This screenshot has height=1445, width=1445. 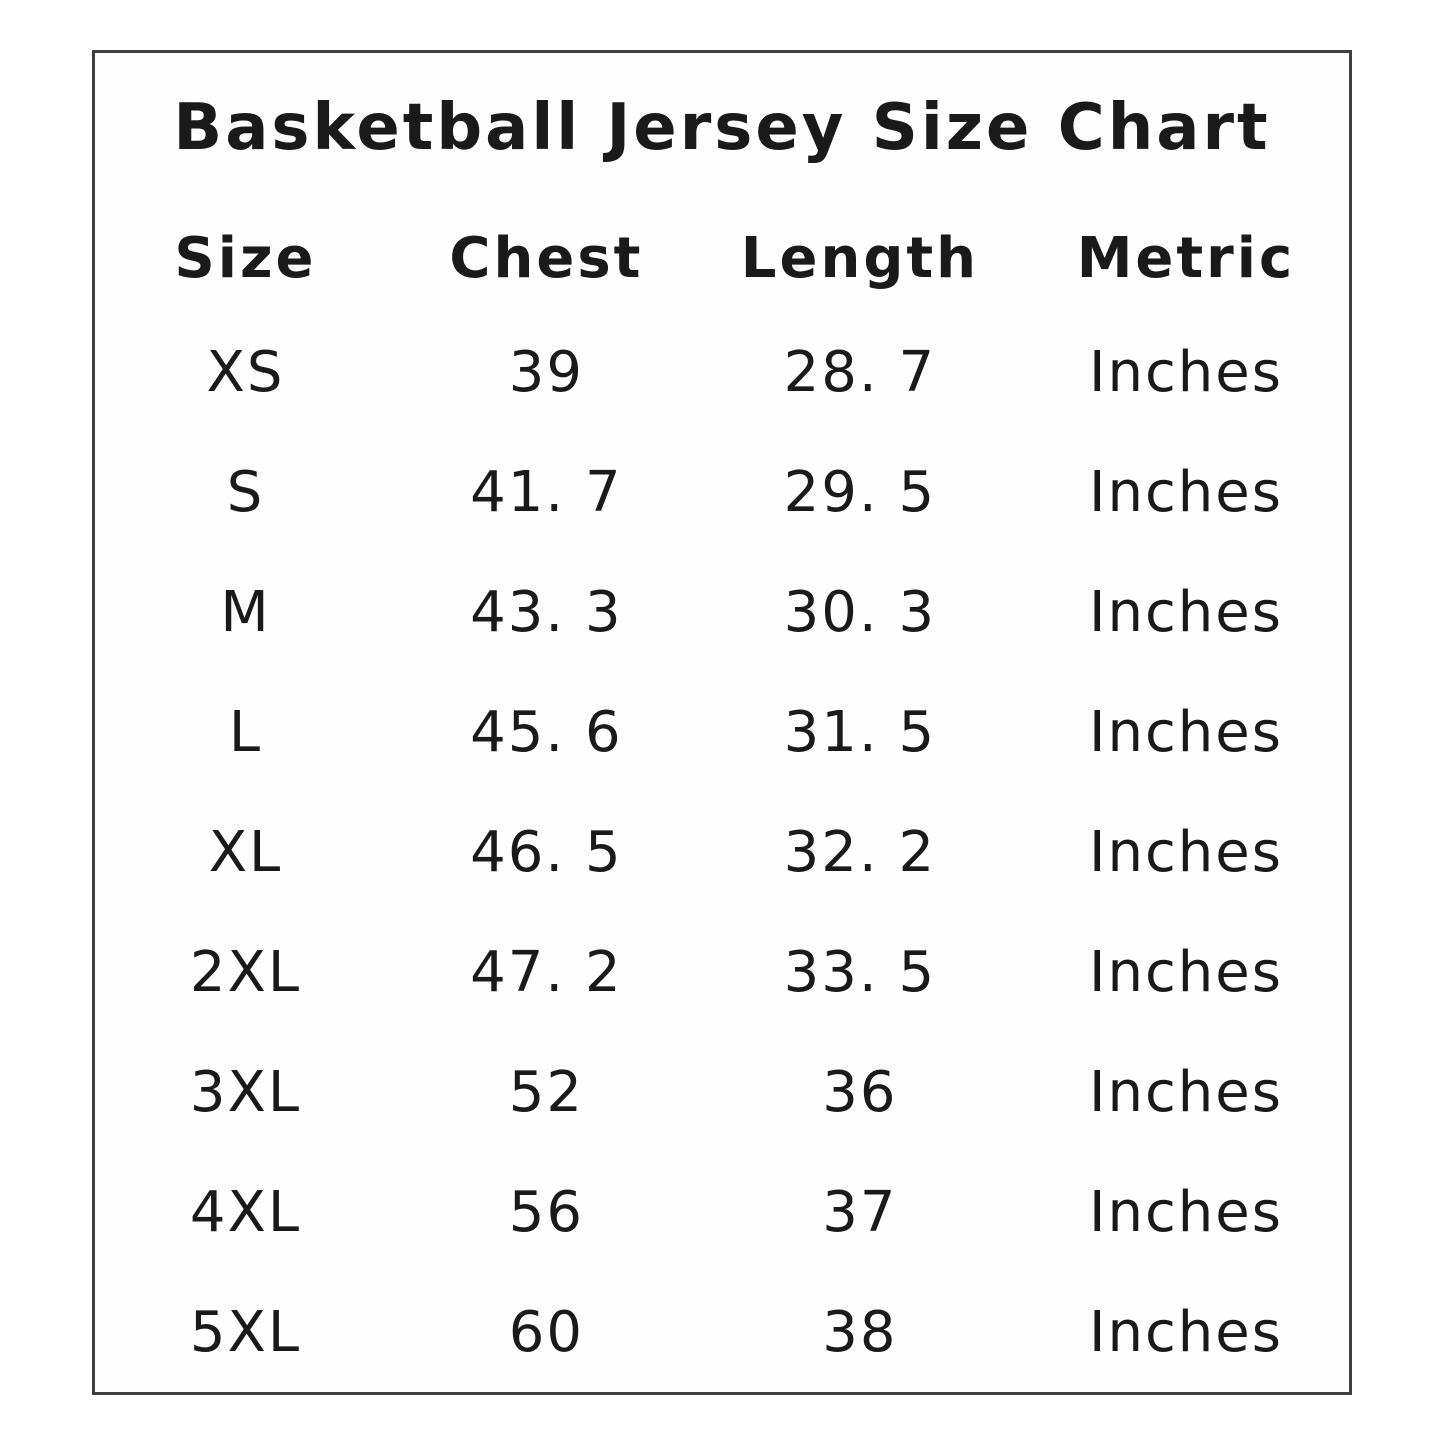 What do you see at coordinates (546, 972) in the screenshot?
I see `chest-cell: 47. 2` at bounding box center [546, 972].